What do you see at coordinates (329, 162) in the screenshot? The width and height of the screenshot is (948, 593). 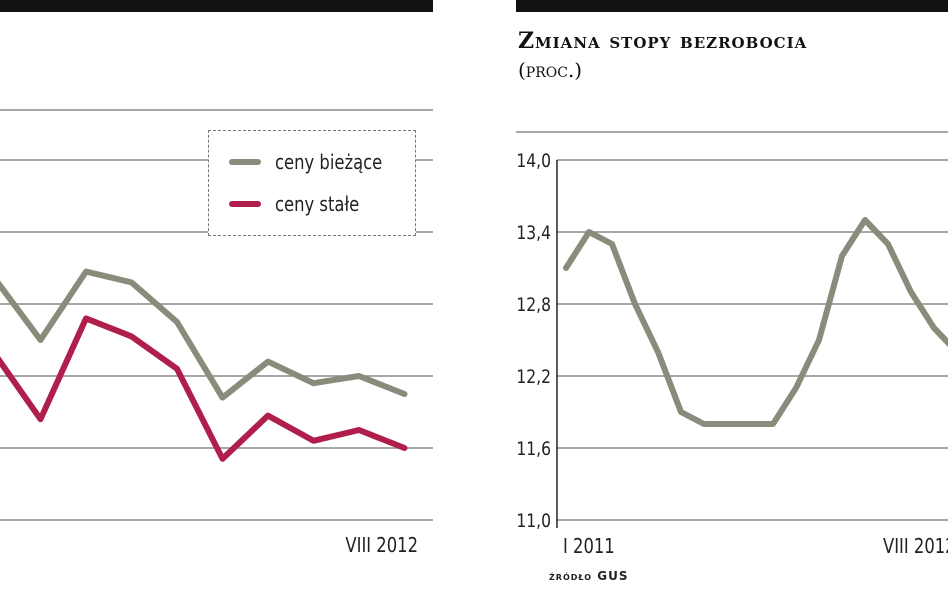 I see `legend-label-current: ceny bieżące` at bounding box center [329, 162].